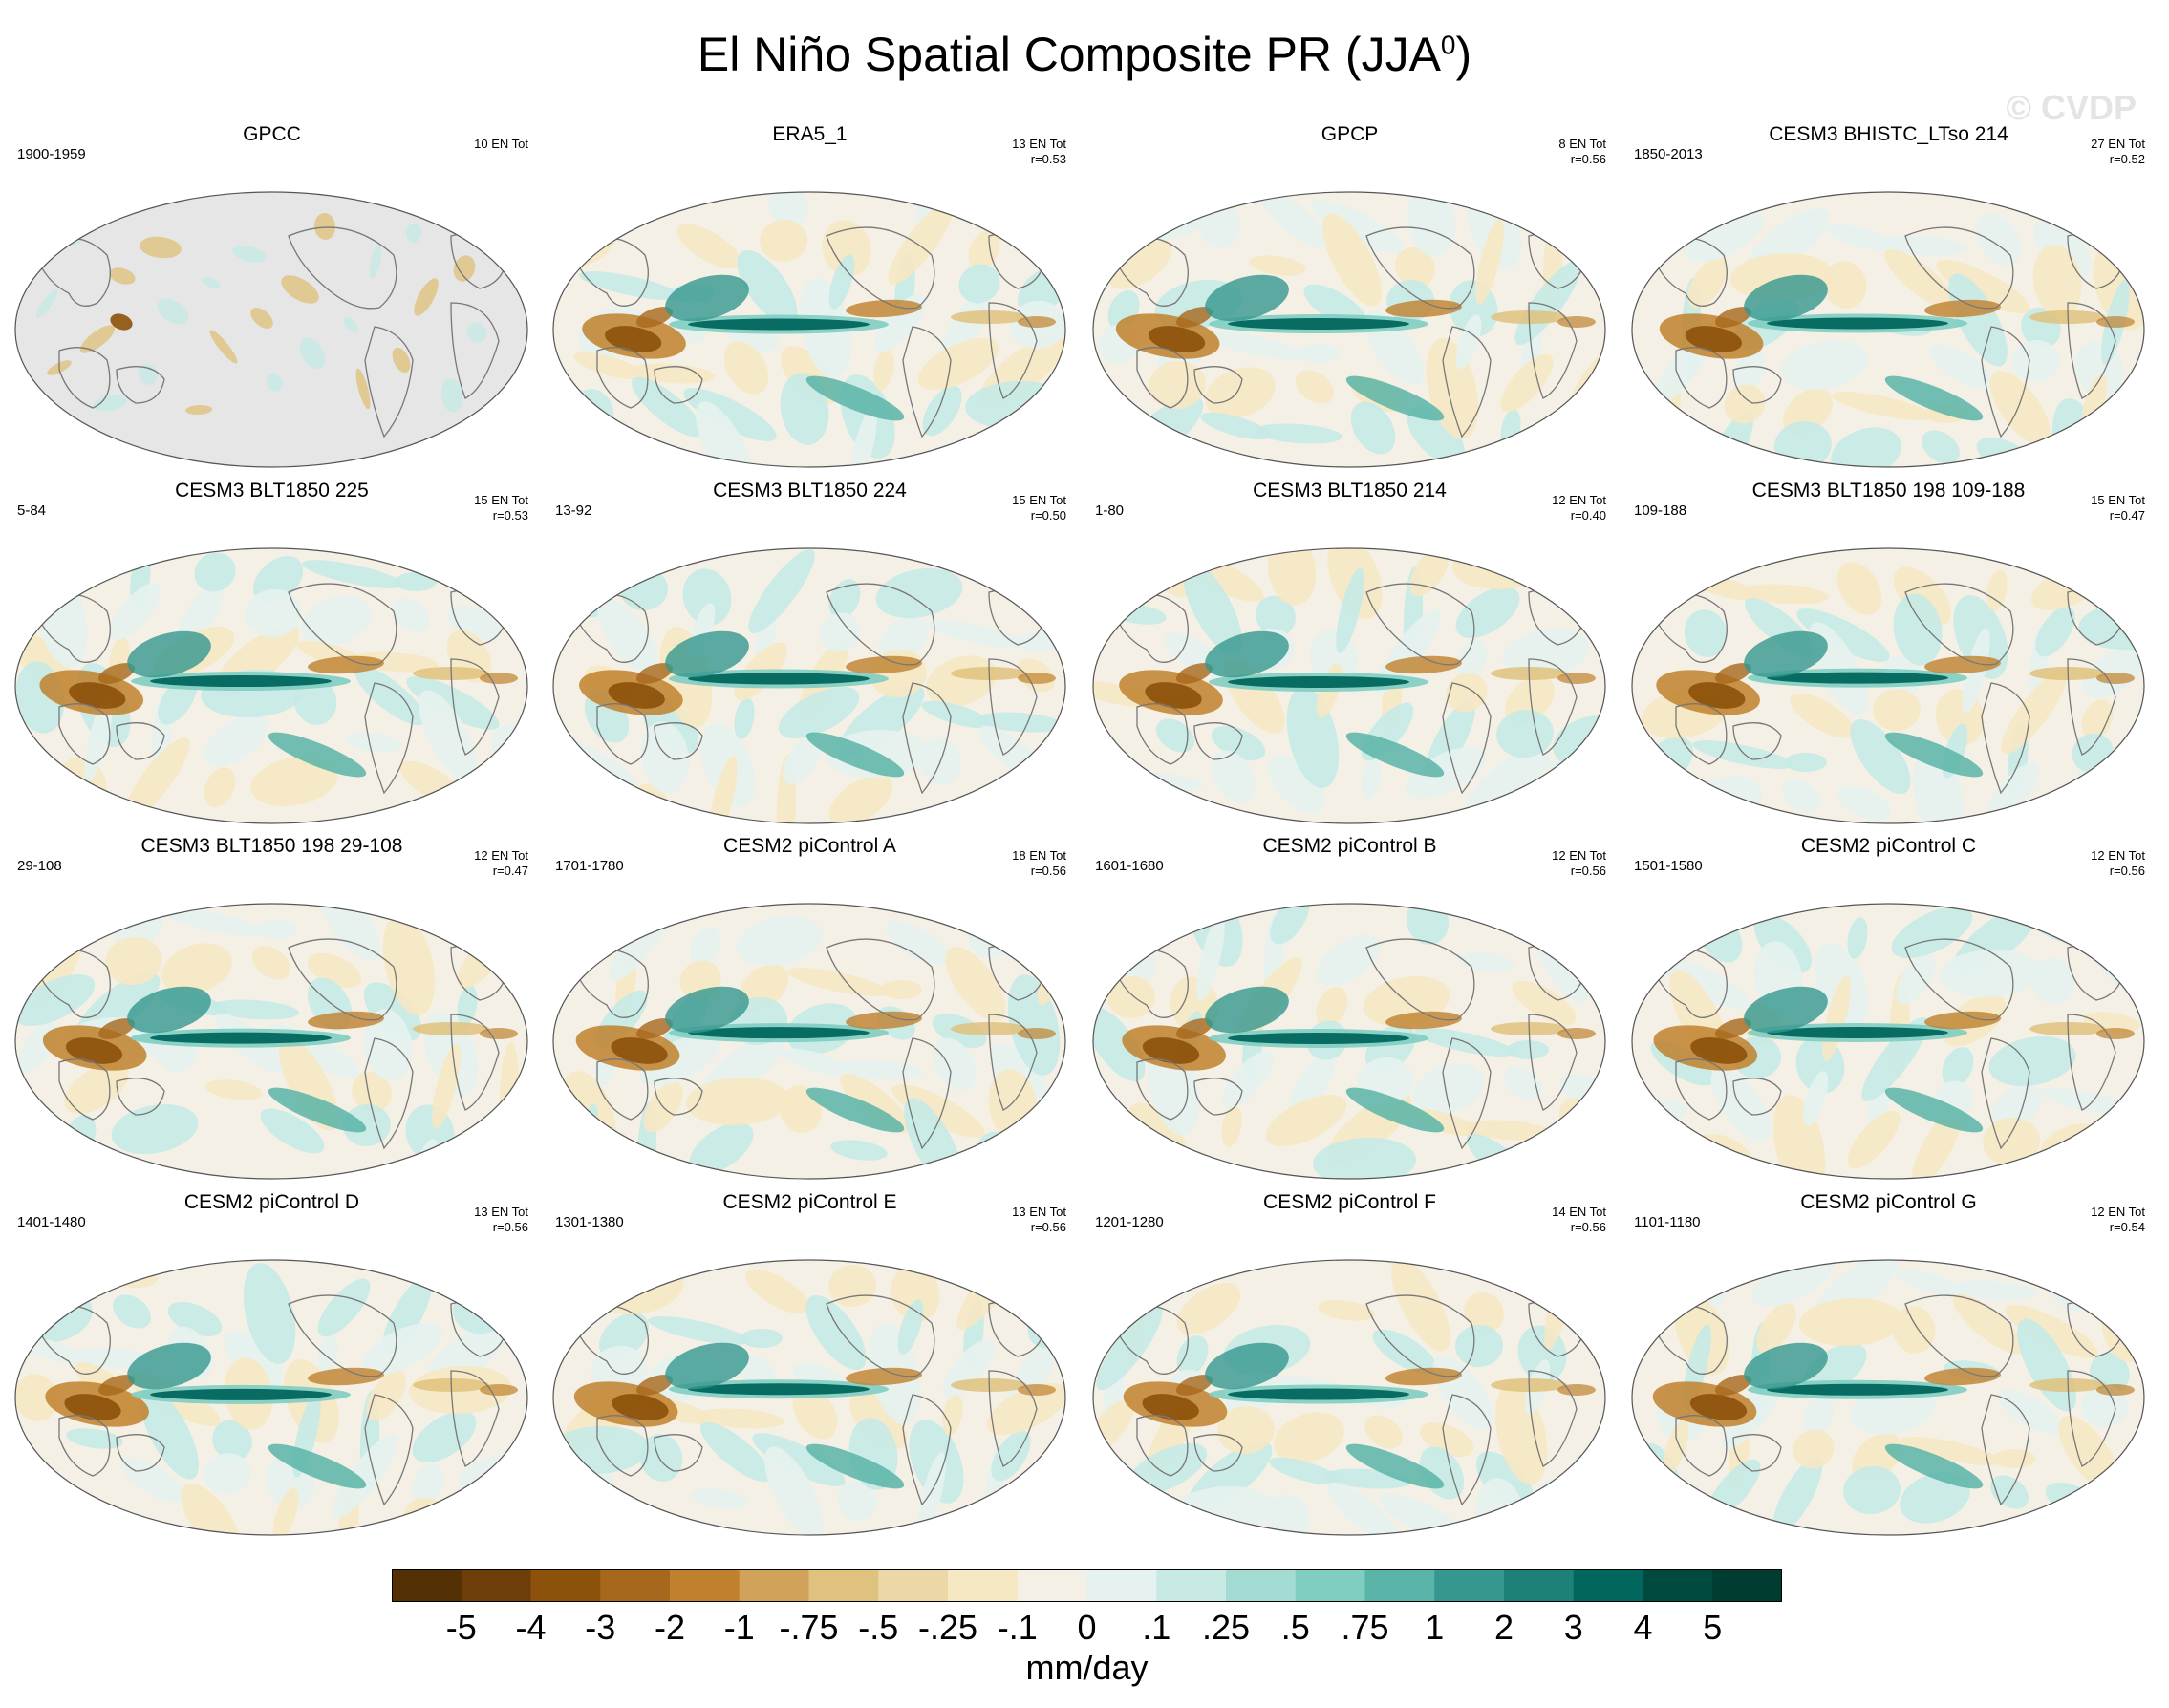  I want to click on map-panel: GPCP 8 EN Tot r=0.56, so click(1350, 299).